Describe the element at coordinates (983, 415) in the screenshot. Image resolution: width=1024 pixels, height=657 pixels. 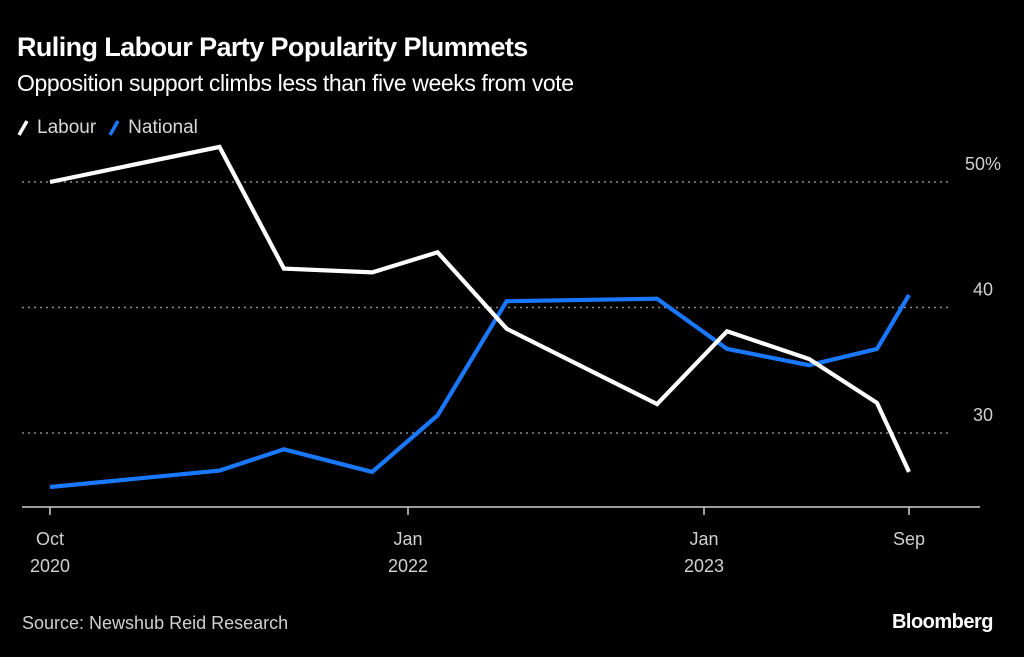
I see `y-tick-label-30: 30` at that location.